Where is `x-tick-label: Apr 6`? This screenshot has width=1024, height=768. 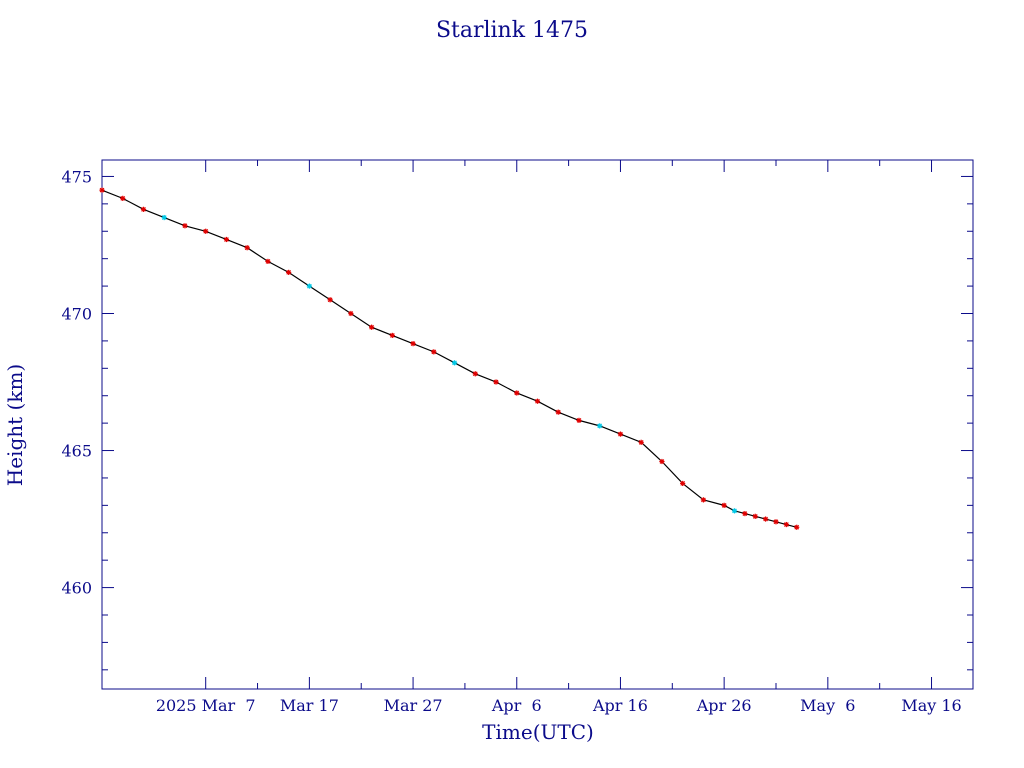 x-tick-label: Apr 6 is located at coordinates (516, 705).